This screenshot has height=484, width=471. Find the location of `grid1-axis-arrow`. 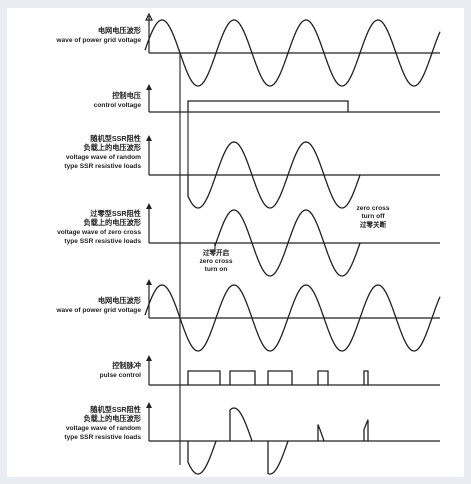

grid1-axis-arrow is located at coordinates (149, 16).